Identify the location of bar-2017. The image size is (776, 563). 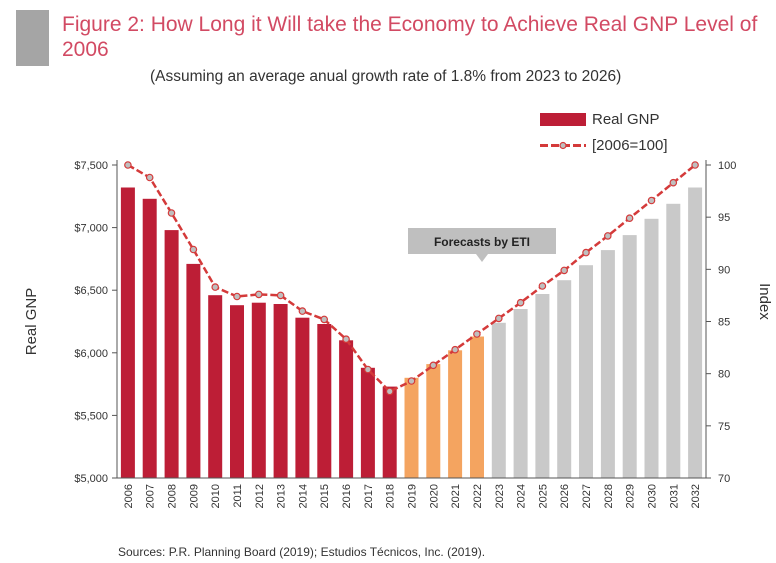
(367, 422).